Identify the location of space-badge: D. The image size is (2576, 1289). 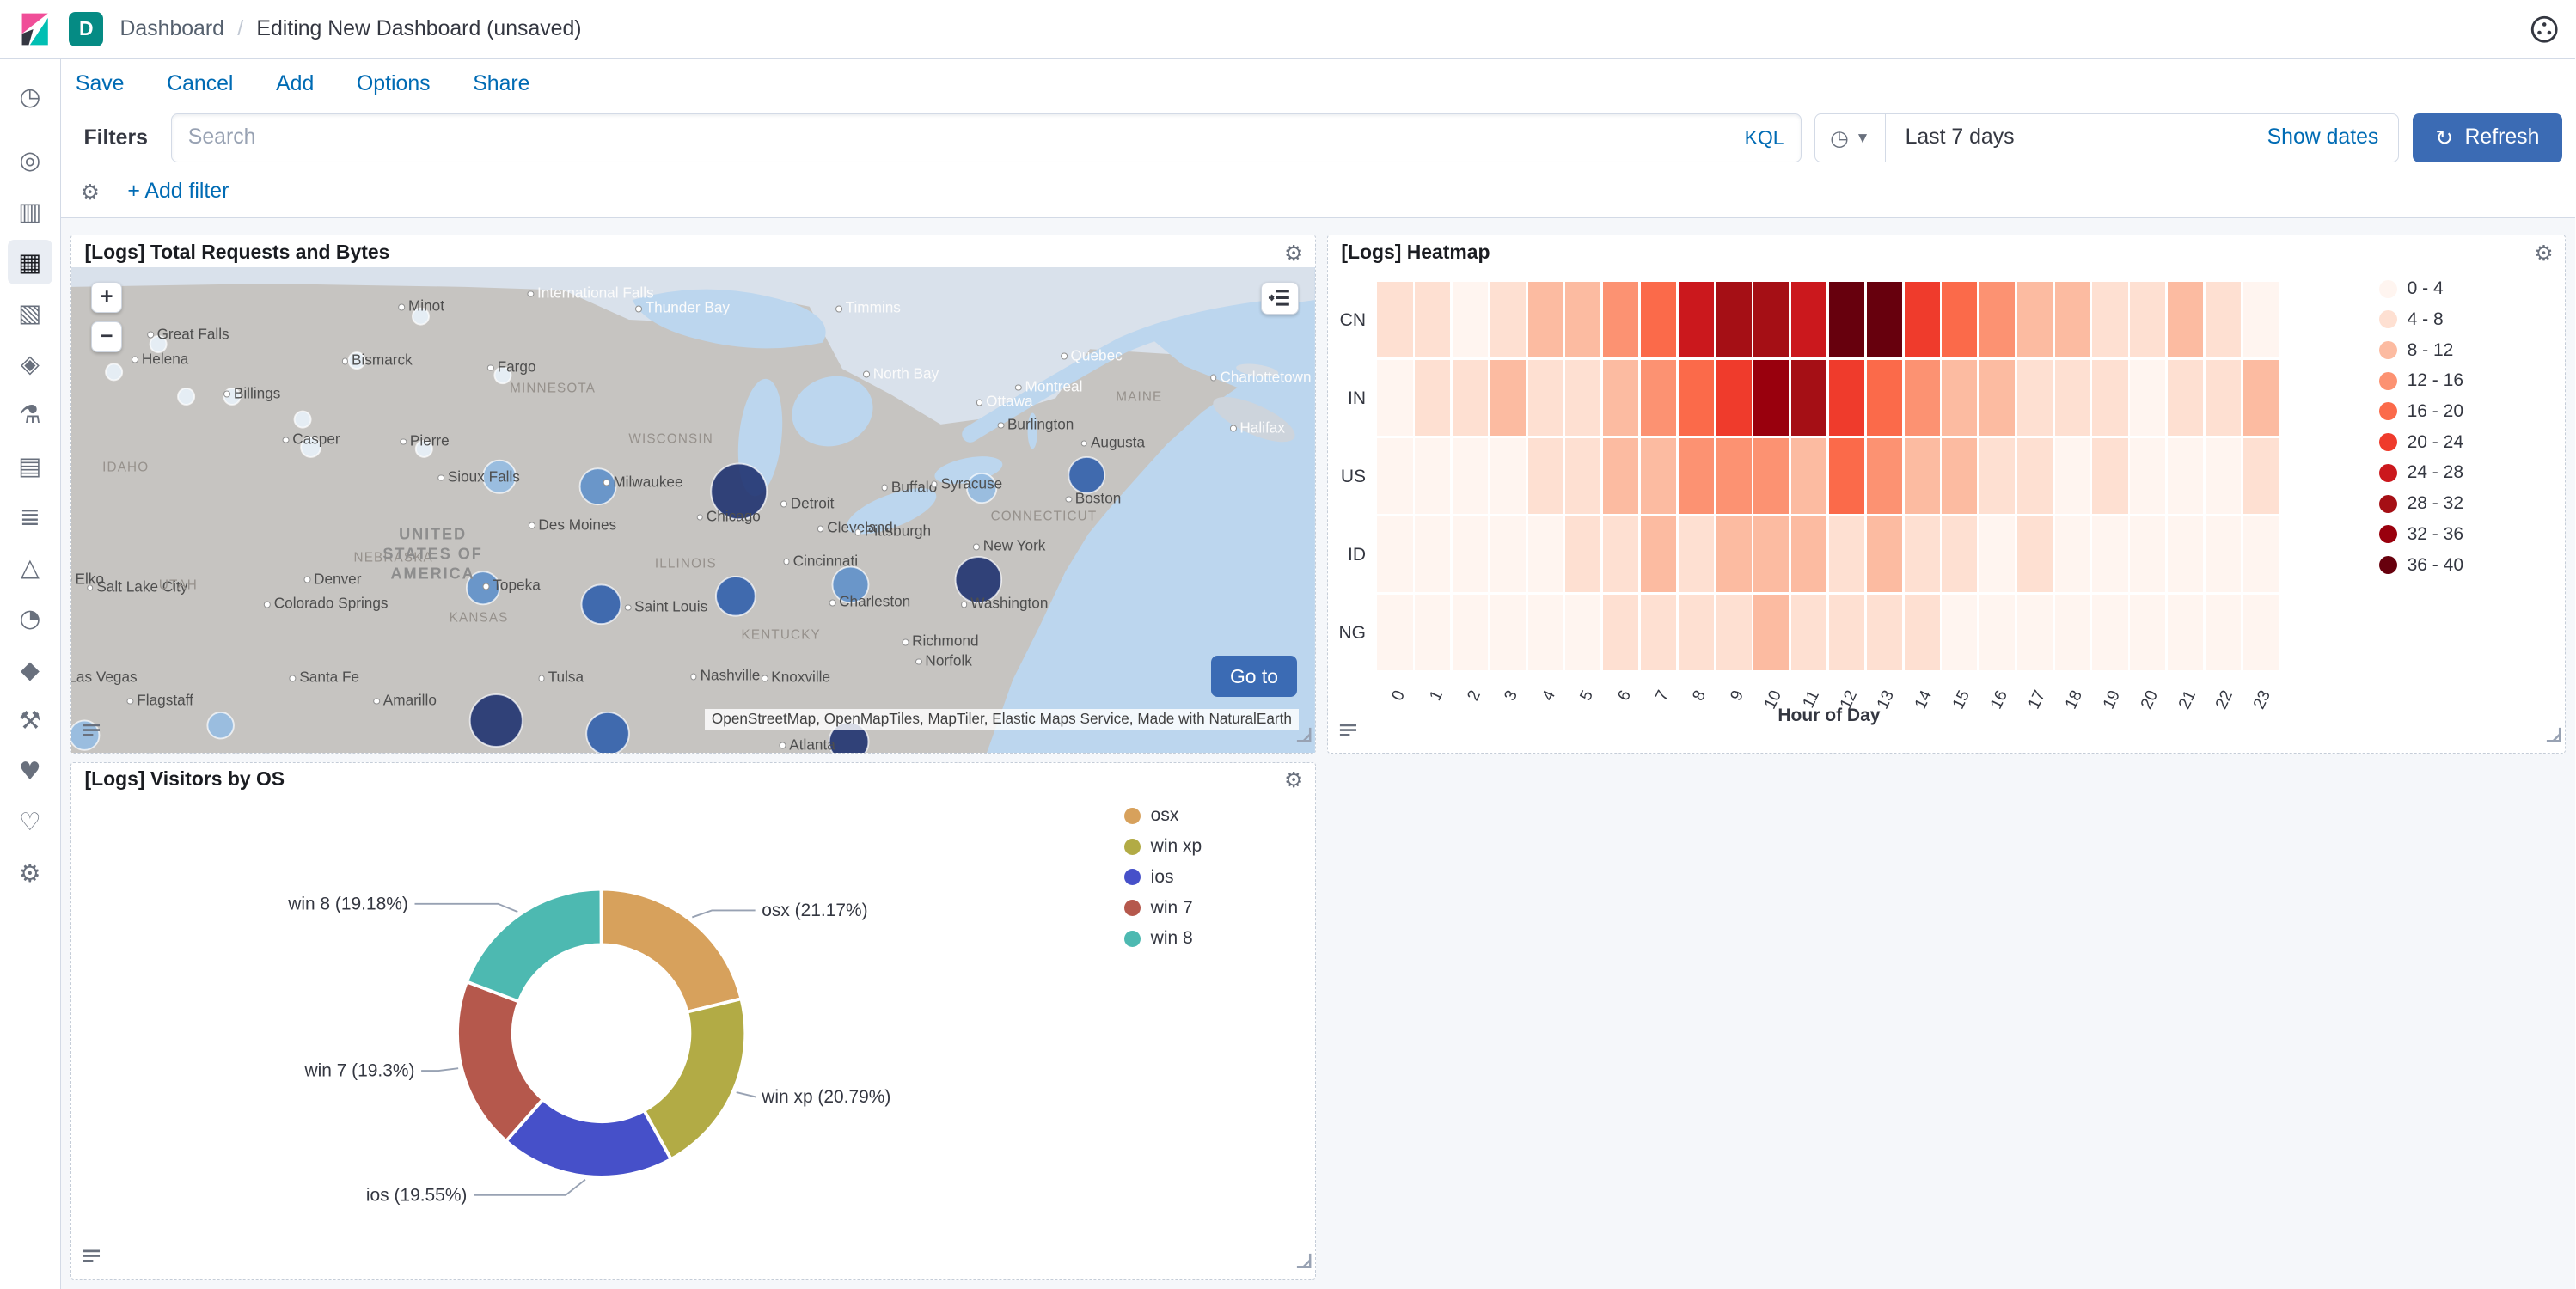
(86, 28).